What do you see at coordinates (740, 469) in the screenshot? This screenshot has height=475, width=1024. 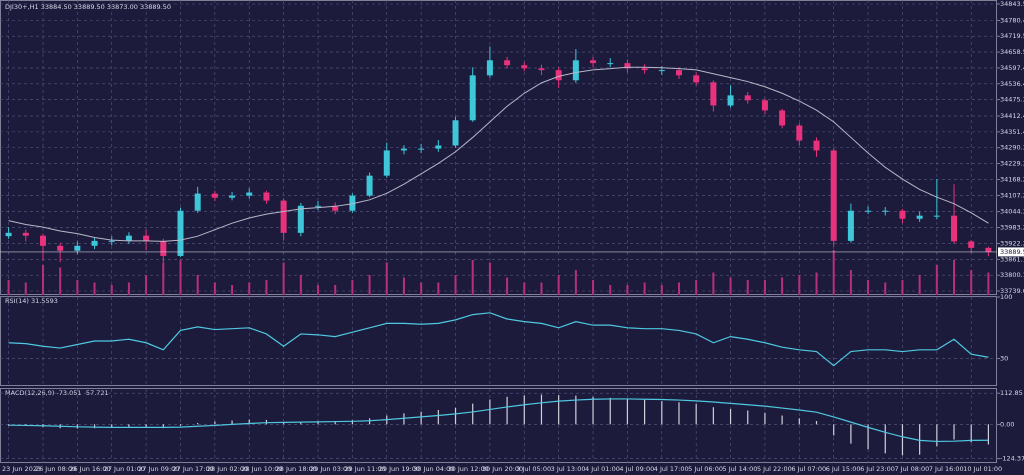 I see `x-tick-label: 5 Jul 14:00` at bounding box center [740, 469].